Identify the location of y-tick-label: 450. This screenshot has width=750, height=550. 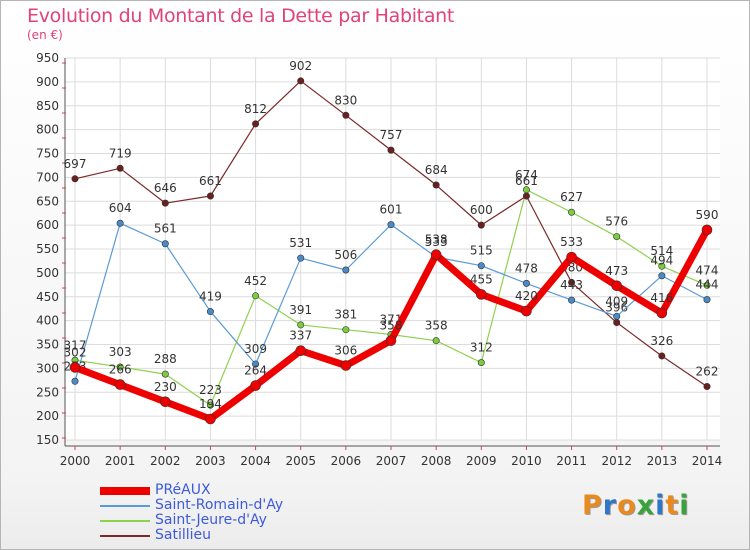
(47, 297).